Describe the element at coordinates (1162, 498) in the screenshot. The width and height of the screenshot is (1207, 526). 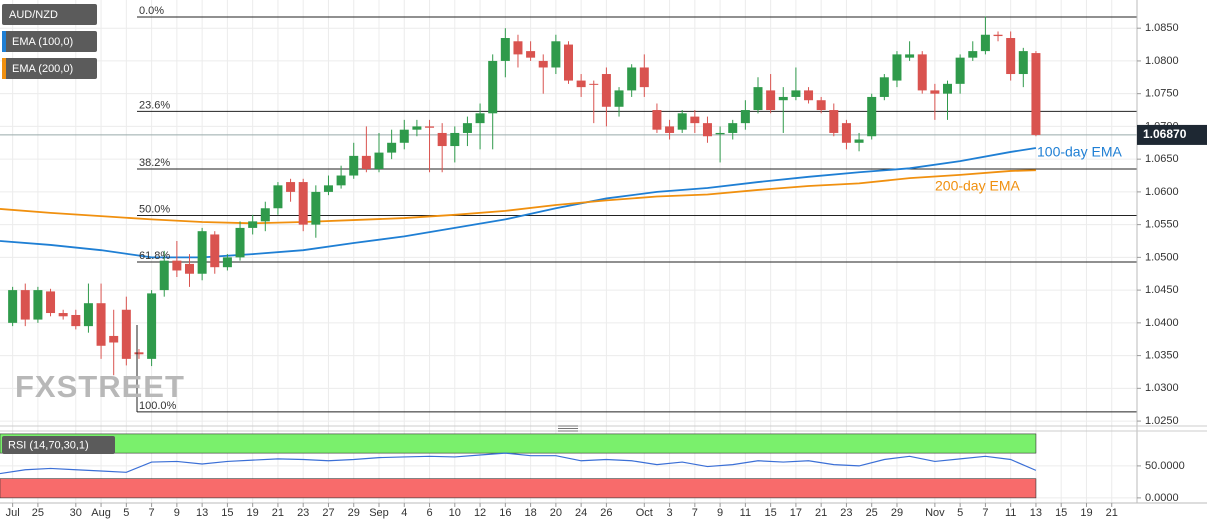
I see `y-tick-label: 0.0000` at that location.